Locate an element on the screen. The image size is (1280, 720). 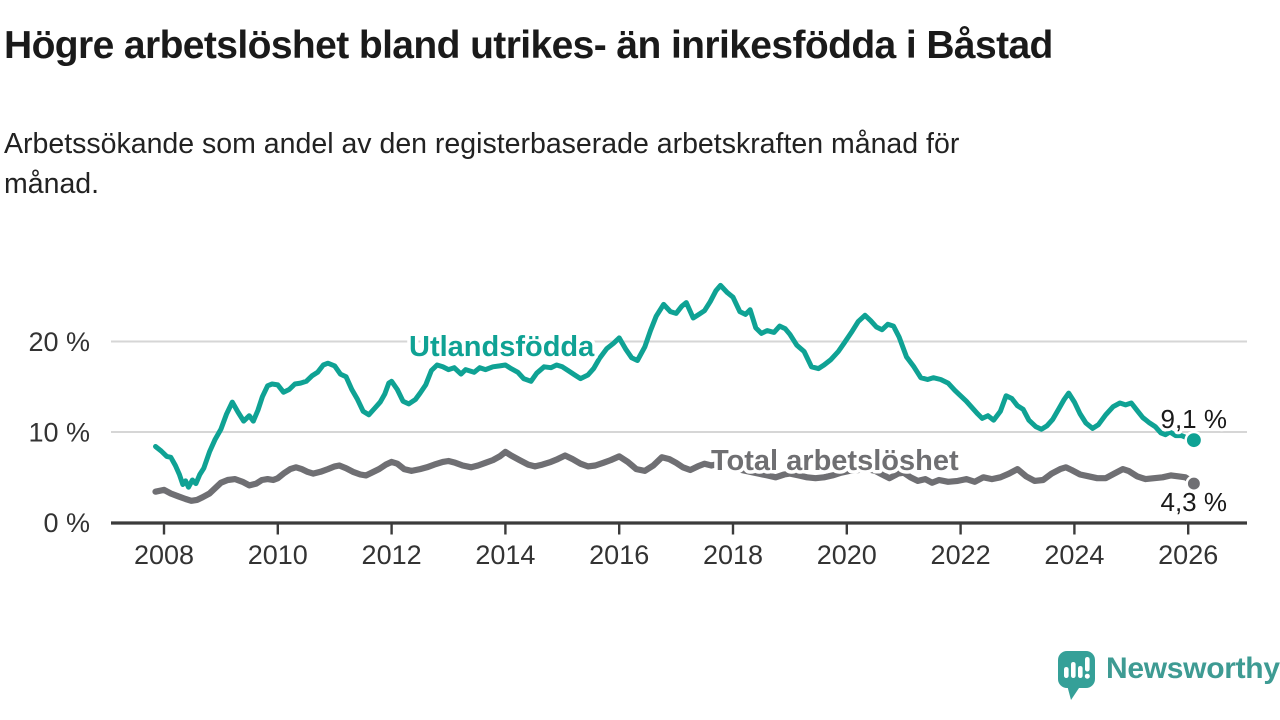
x-axis-label-2026: 2026 is located at coordinates (1188, 555).